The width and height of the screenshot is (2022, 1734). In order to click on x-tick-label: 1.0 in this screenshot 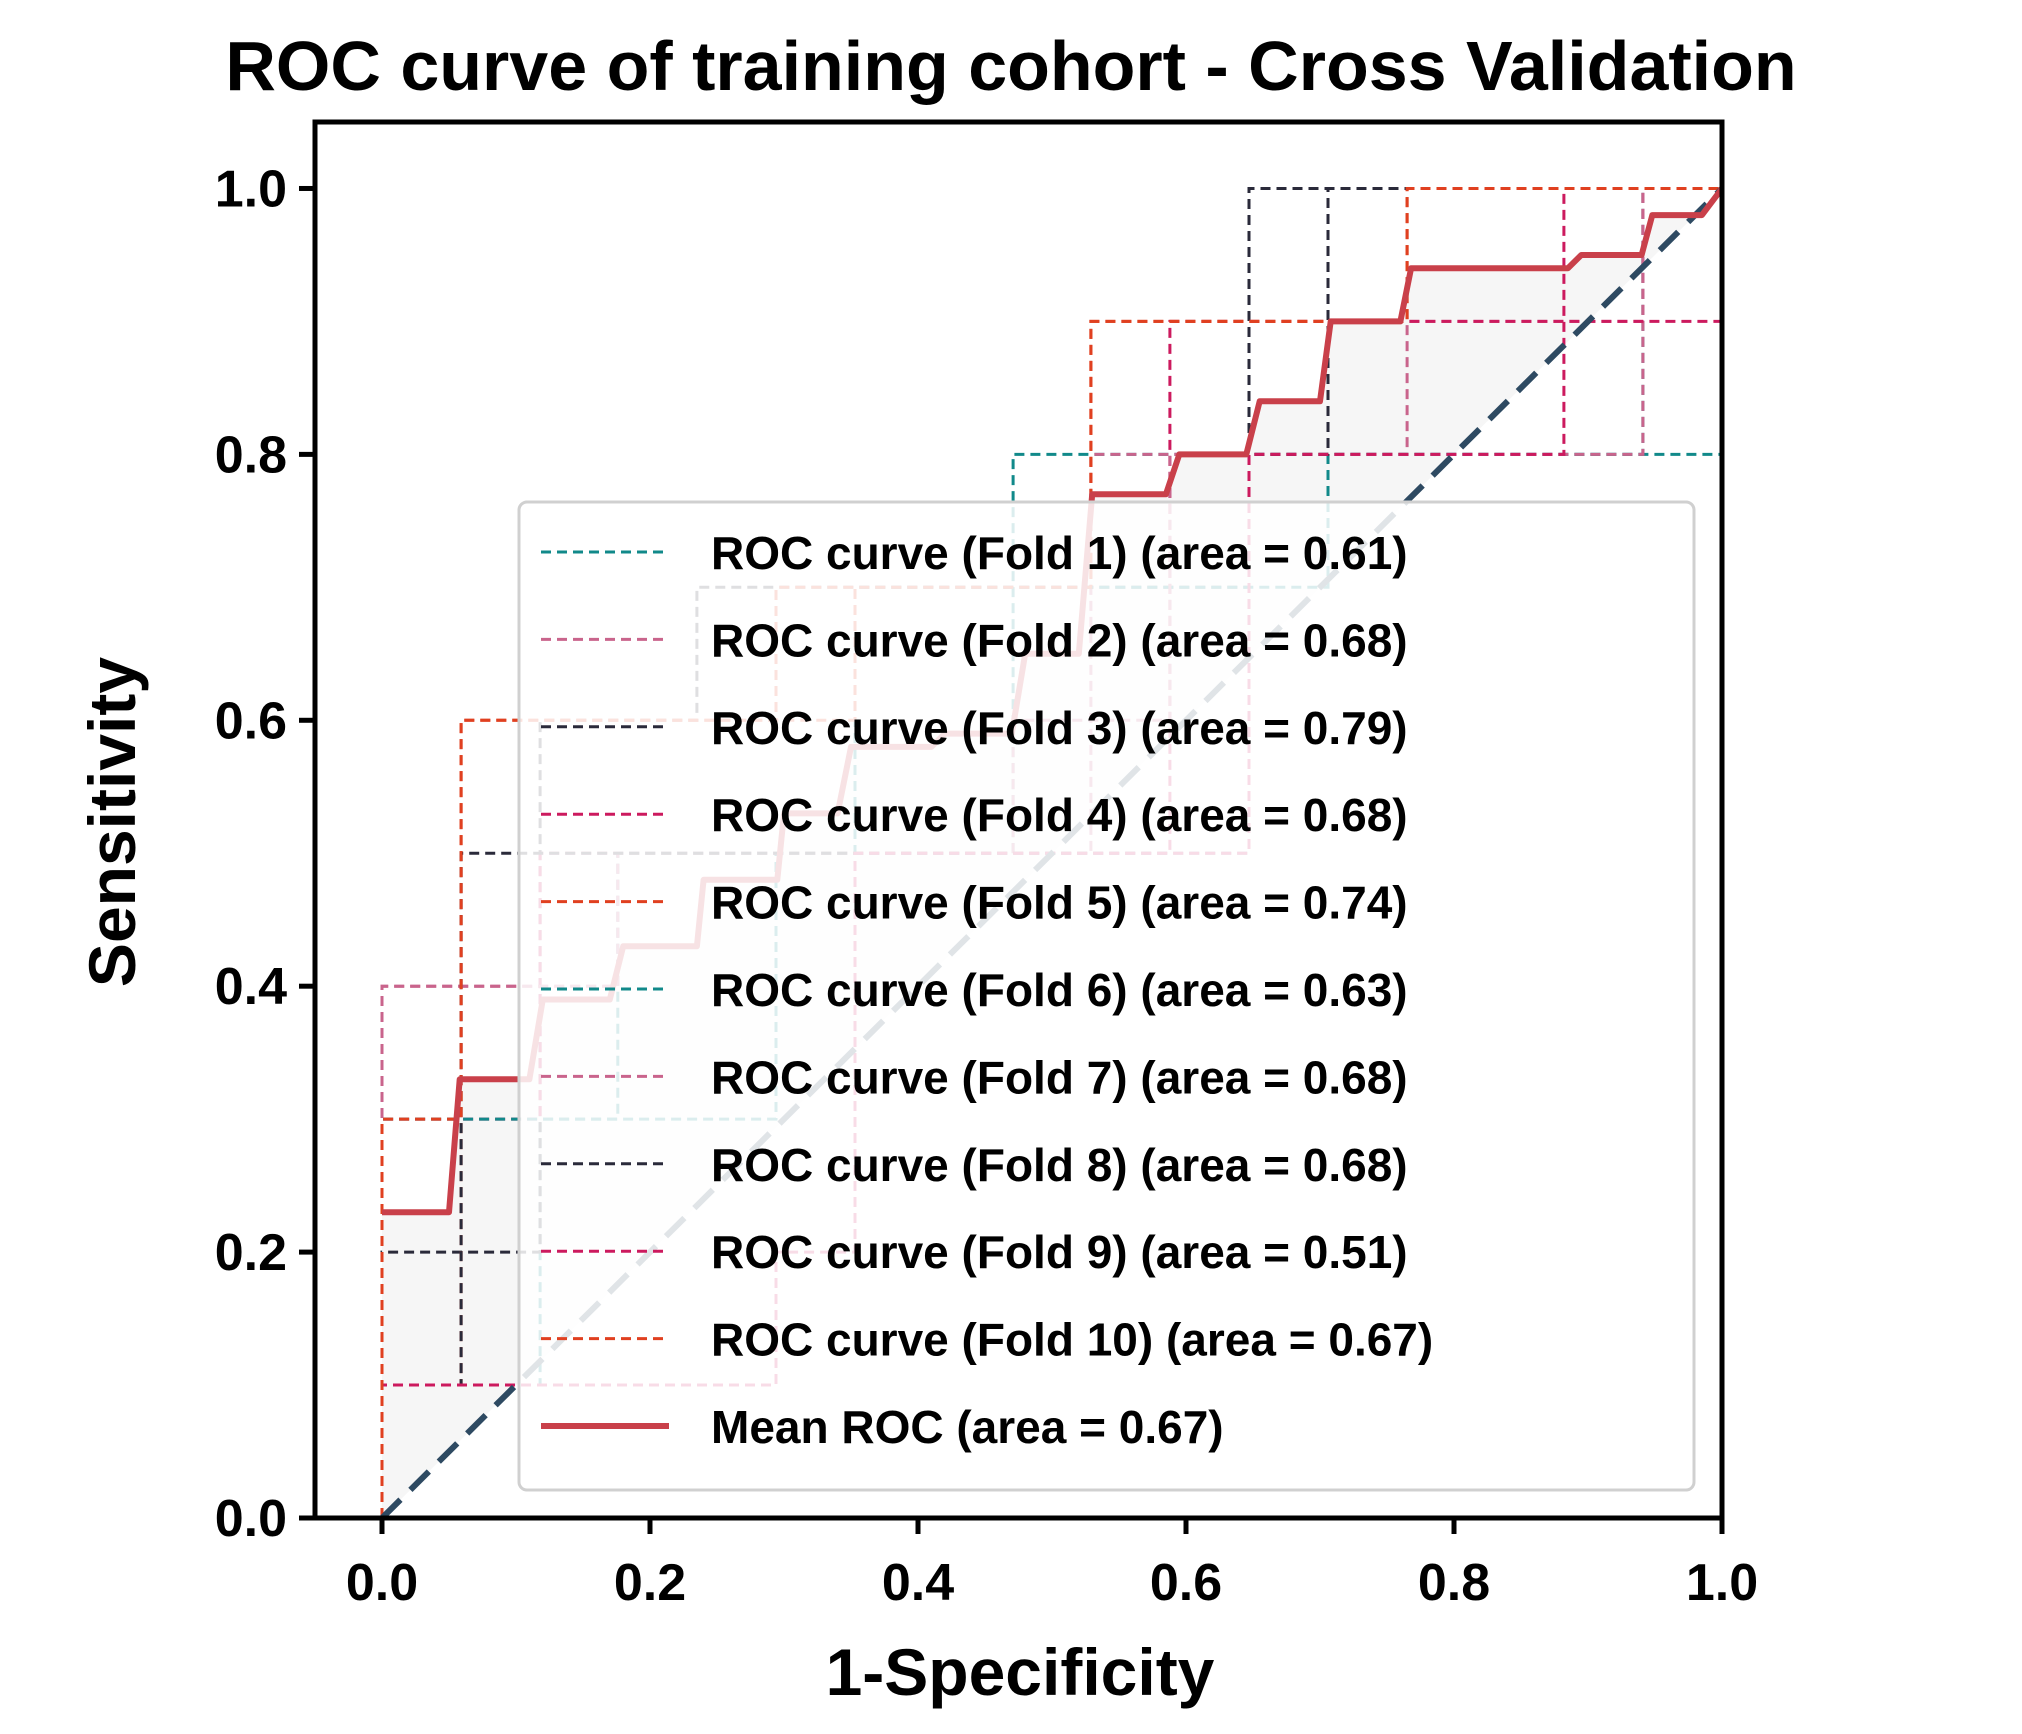, I will do `click(1722, 1583)`.